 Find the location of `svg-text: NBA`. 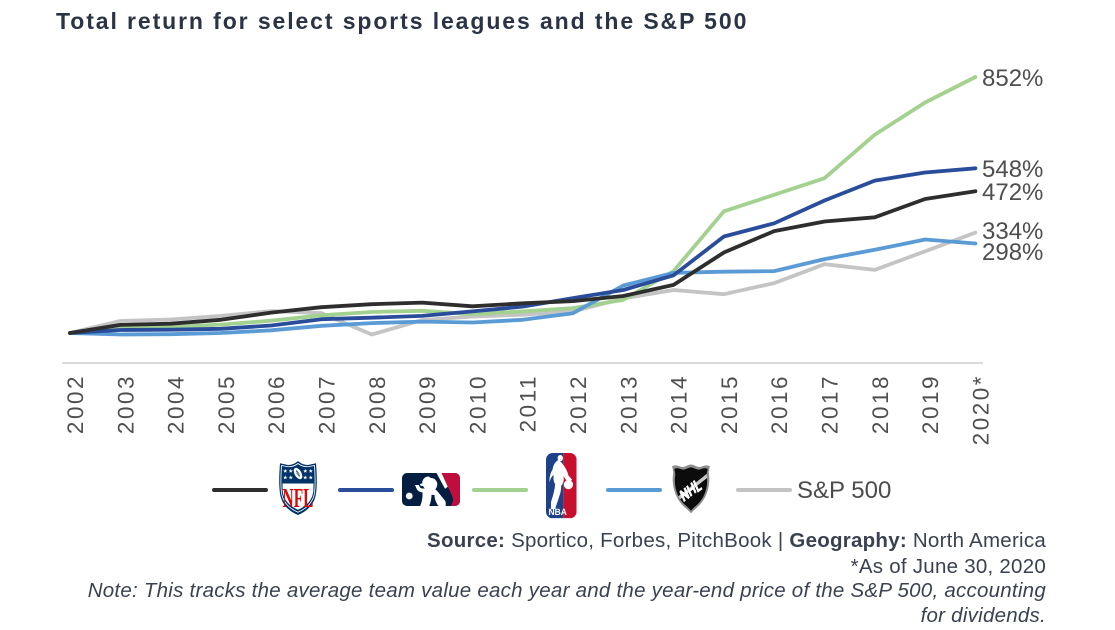

svg-text: NBA is located at coordinates (558, 512).